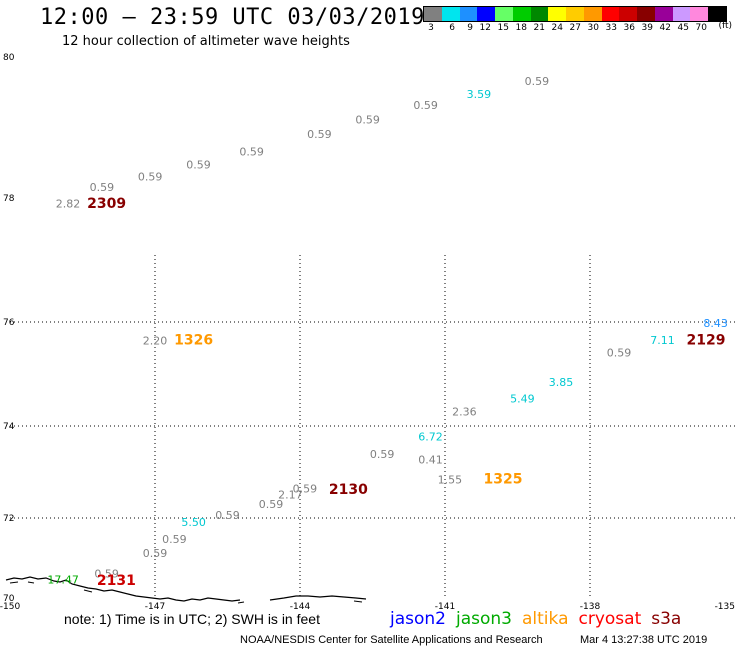 This screenshot has width=740, height=650. What do you see at coordinates (610, 619) in the screenshot?
I see `satellite-label-cryosat: cryosat` at bounding box center [610, 619].